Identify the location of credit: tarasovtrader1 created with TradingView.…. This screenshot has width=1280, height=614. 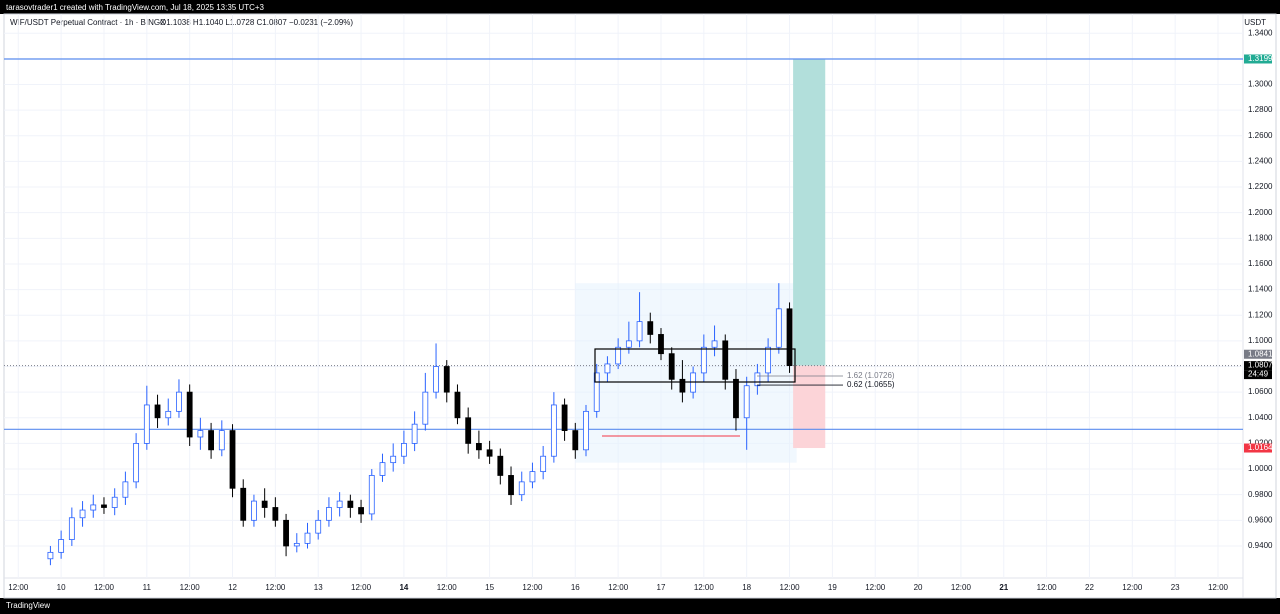
(135, 7).